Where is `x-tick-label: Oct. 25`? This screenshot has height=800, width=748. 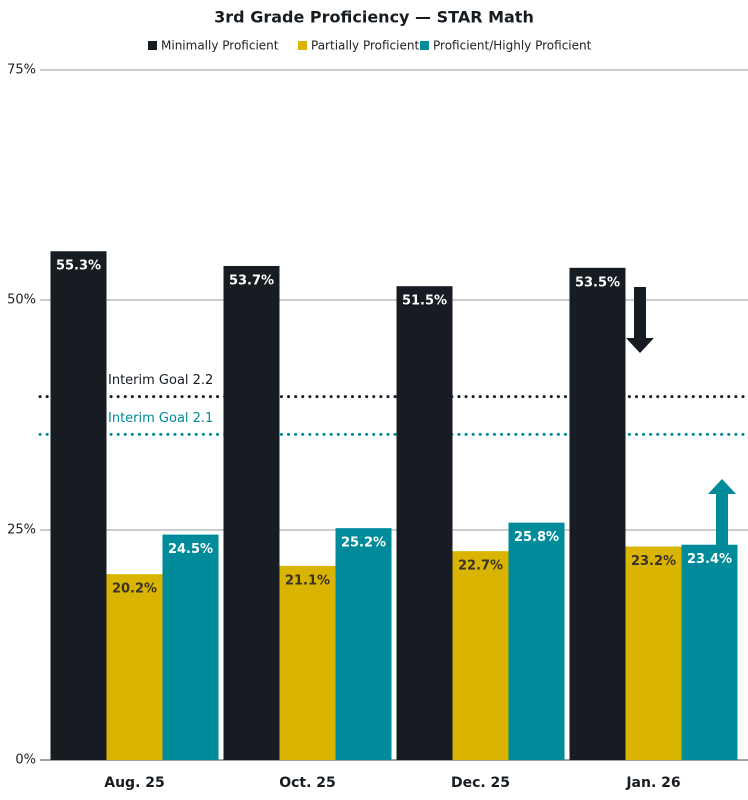
x-tick-label: Oct. 25 is located at coordinates (307, 783).